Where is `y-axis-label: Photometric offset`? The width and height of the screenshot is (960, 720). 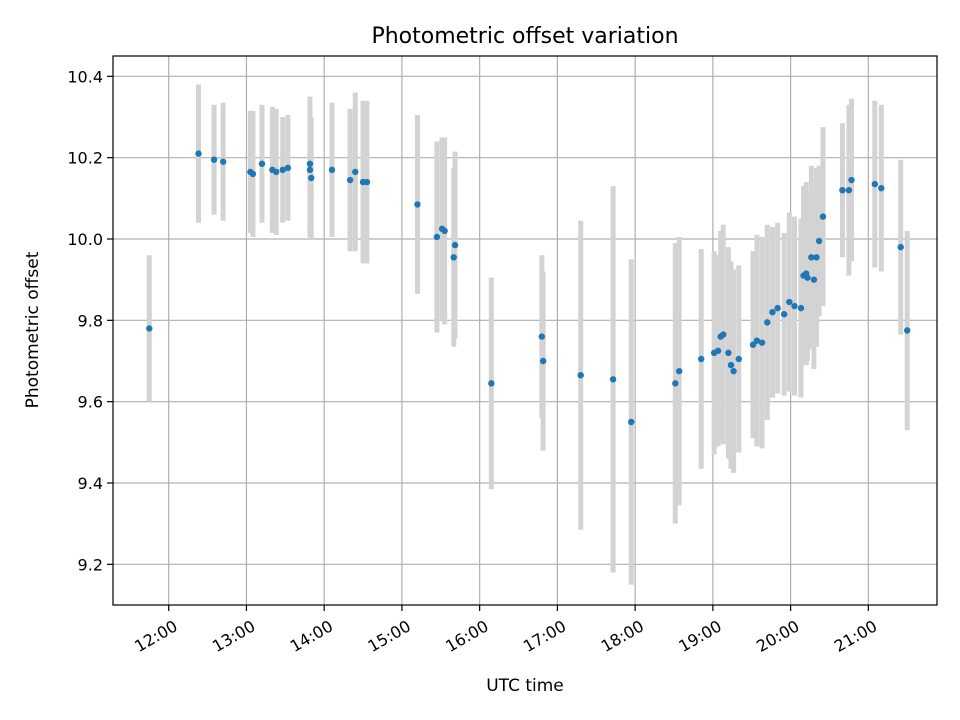 y-axis-label: Photometric offset is located at coordinates (33, 329).